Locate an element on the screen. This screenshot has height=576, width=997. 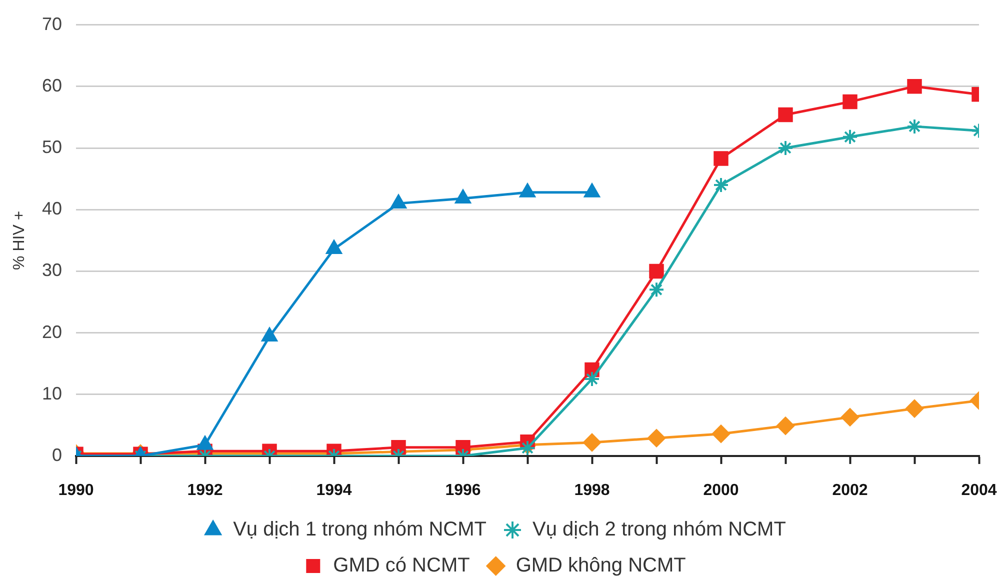
x-tick-label: 1992 is located at coordinates (205, 491).